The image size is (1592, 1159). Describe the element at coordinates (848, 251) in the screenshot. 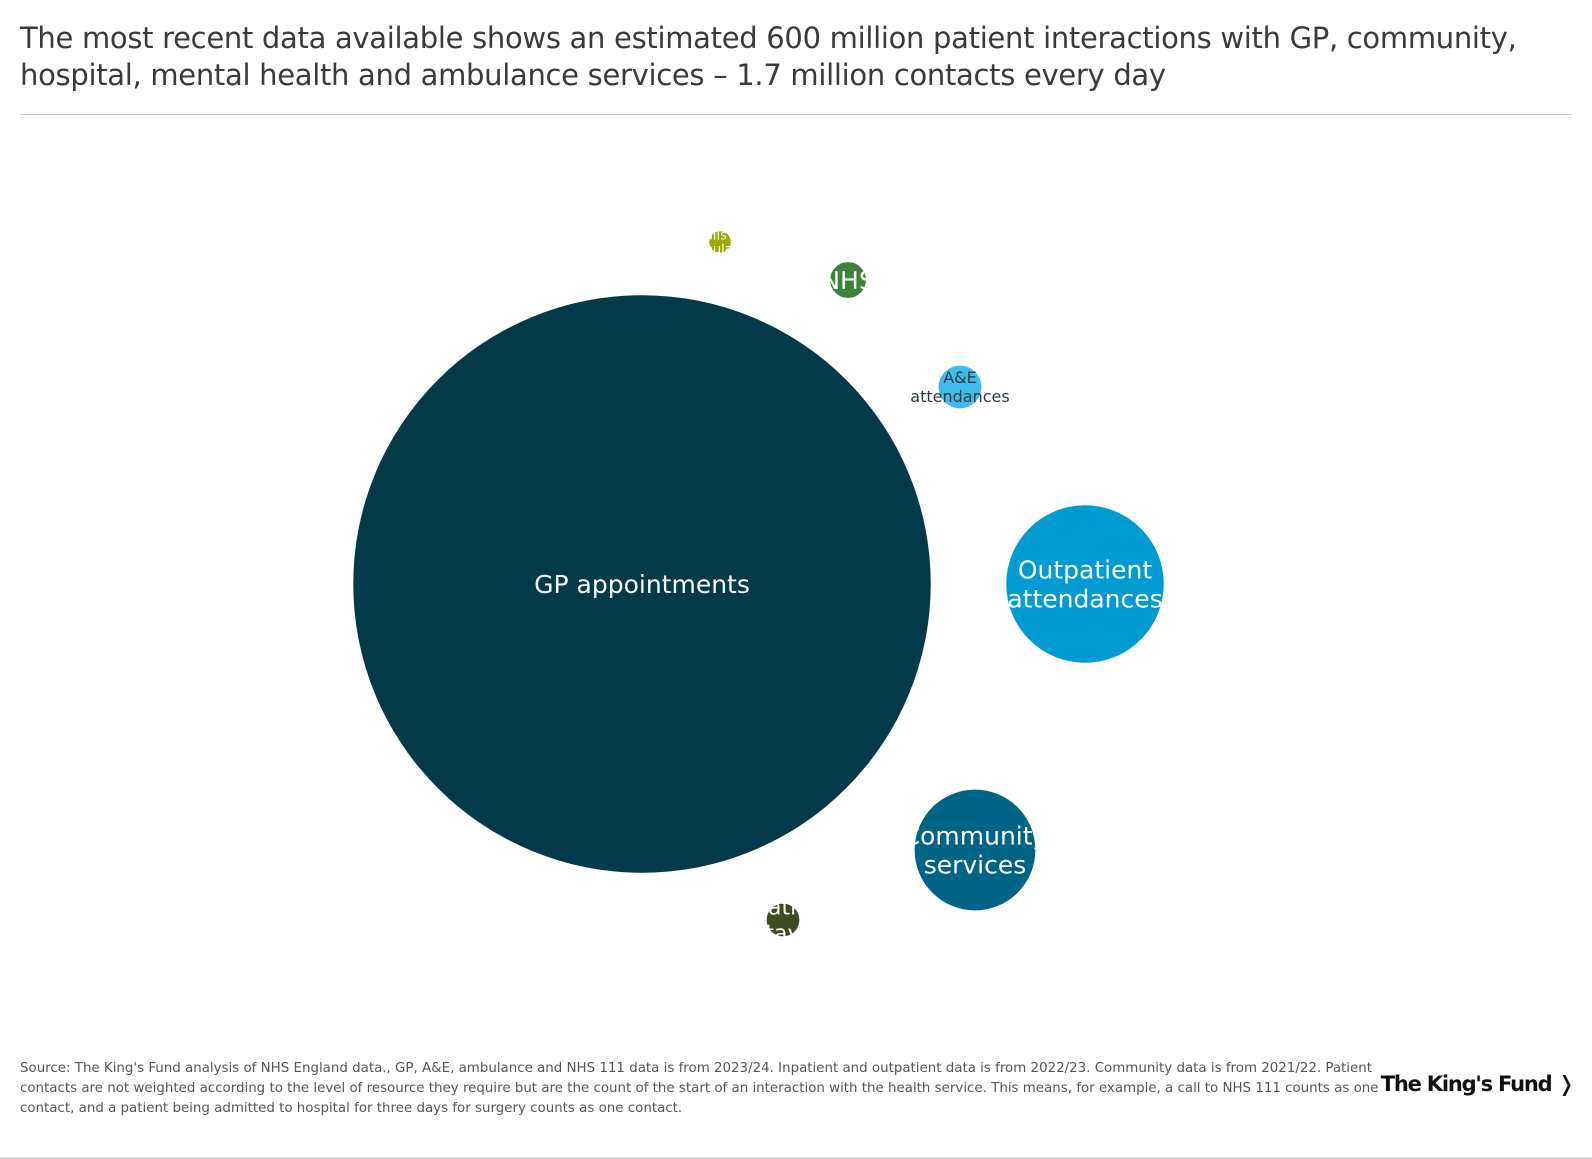

I see `bubble-label-nhs111: Calls to` at that location.